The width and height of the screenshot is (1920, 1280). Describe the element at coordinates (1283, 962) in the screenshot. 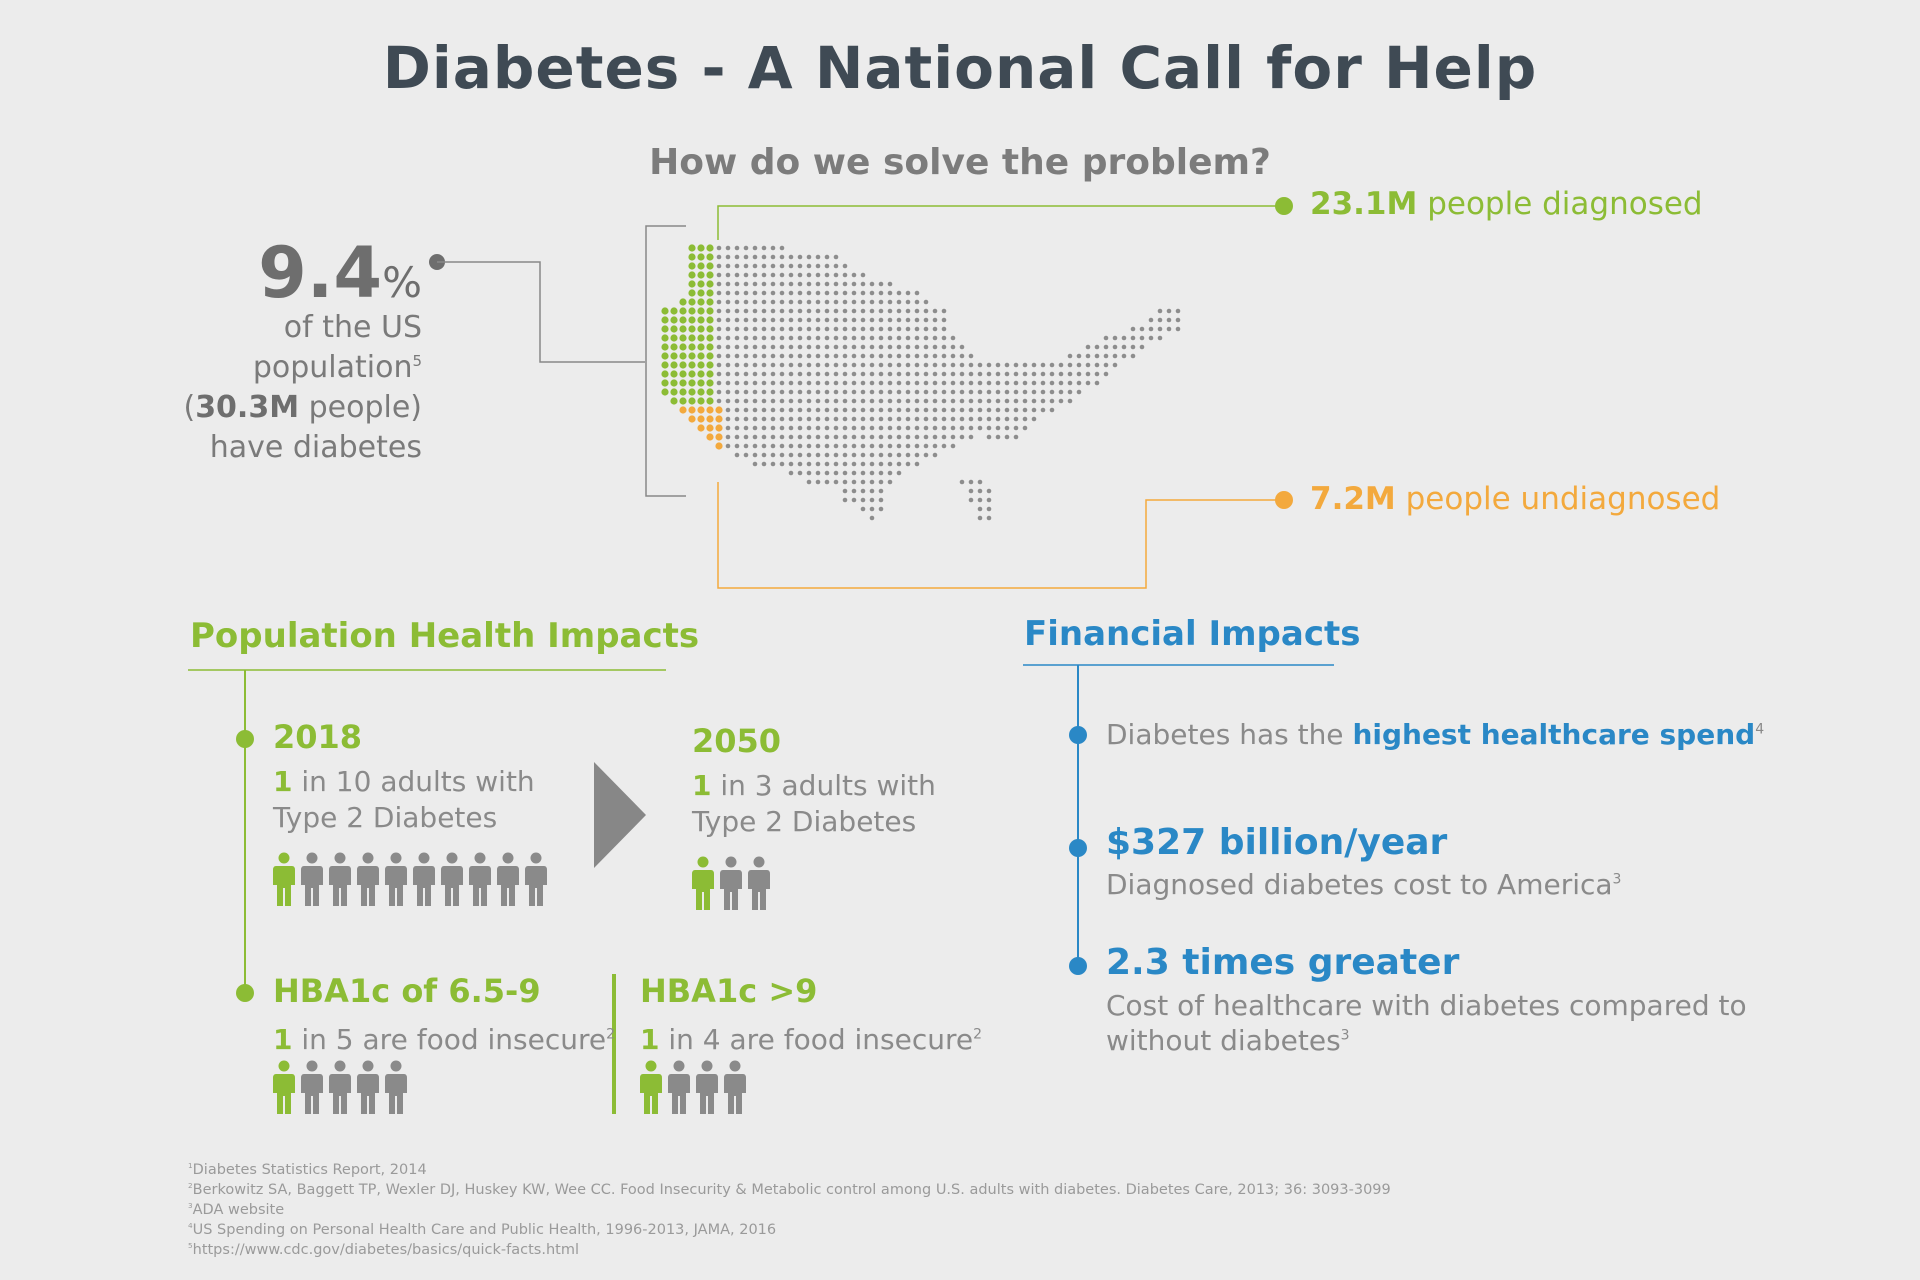

I see `financial-item-3-value: 2.3 times greater` at that location.